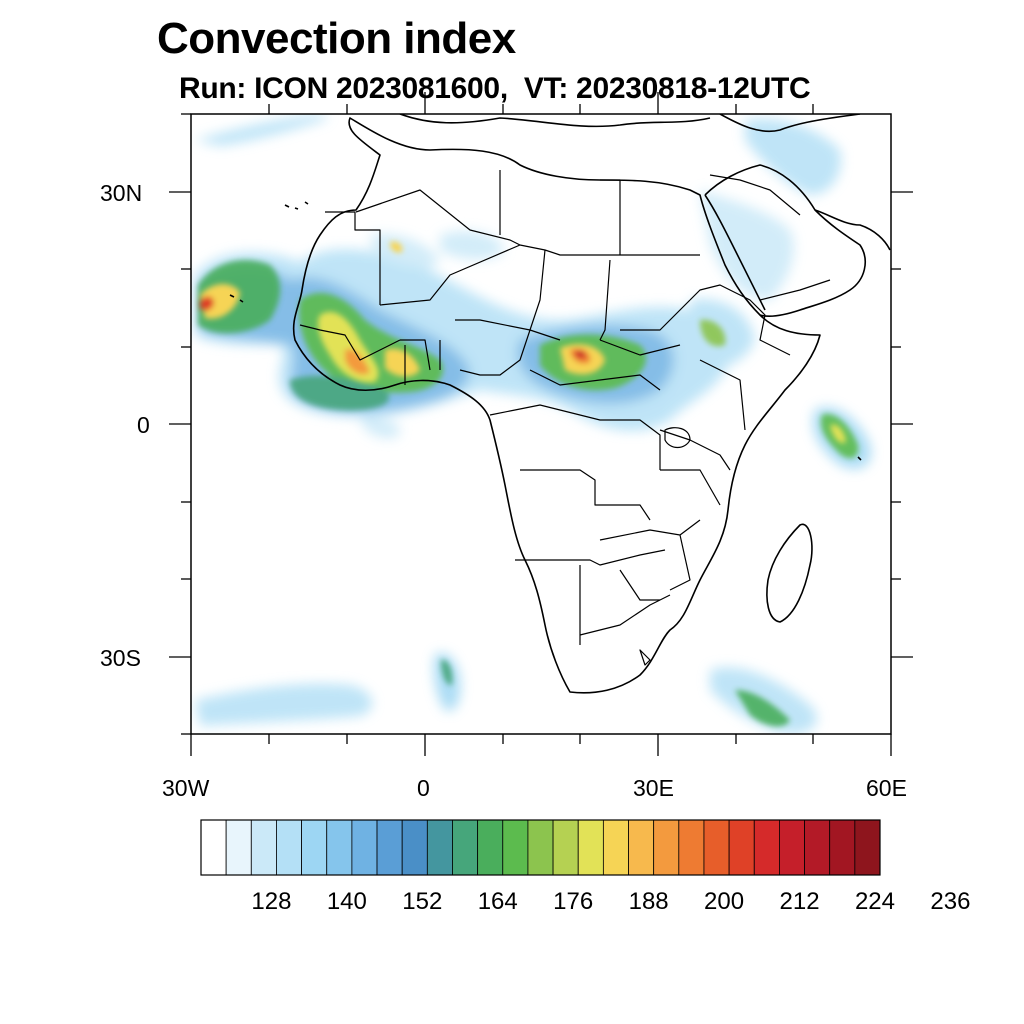 The image size is (1024, 1024). I want to click on colorbar-label: 152, so click(422, 901).